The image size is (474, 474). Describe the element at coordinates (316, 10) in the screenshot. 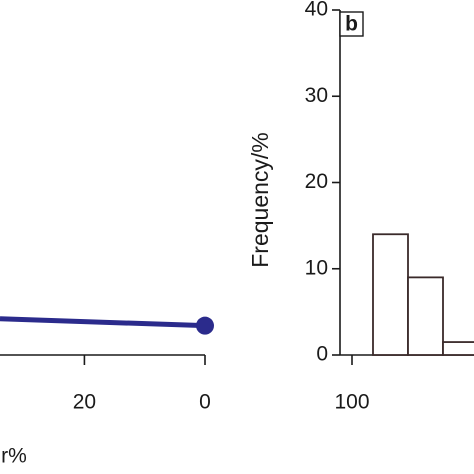

I see `y-tick-label: 40` at that location.